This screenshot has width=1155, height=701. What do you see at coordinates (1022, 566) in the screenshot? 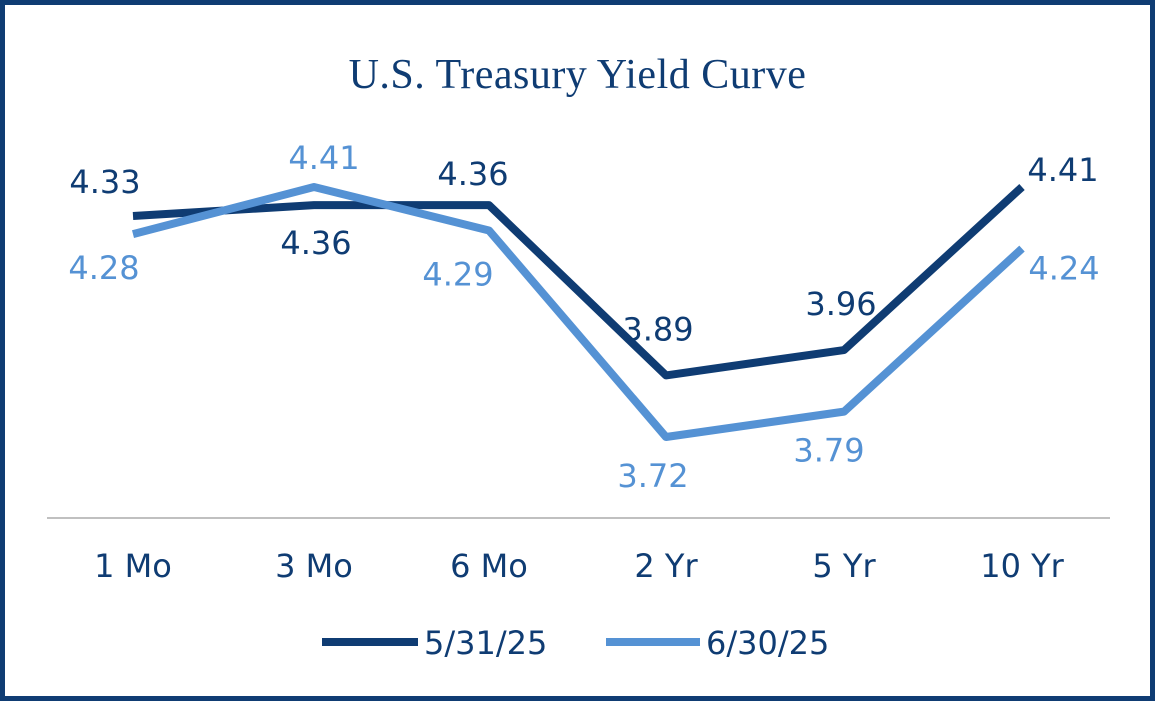
I see `x-tick-label: 10 Yr` at bounding box center [1022, 566].